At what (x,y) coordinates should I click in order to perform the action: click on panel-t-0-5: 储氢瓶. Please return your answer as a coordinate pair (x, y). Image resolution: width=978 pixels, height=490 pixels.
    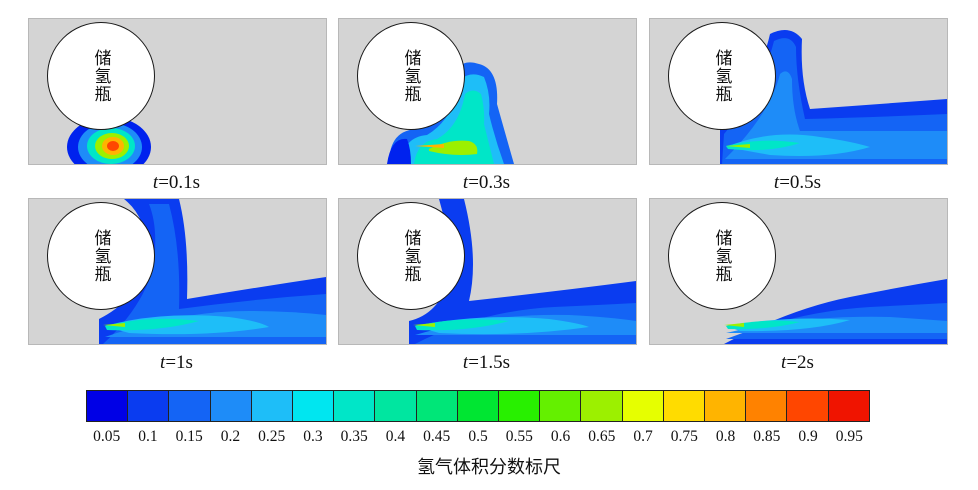
    Looking at the image, I should click on (798, 91).